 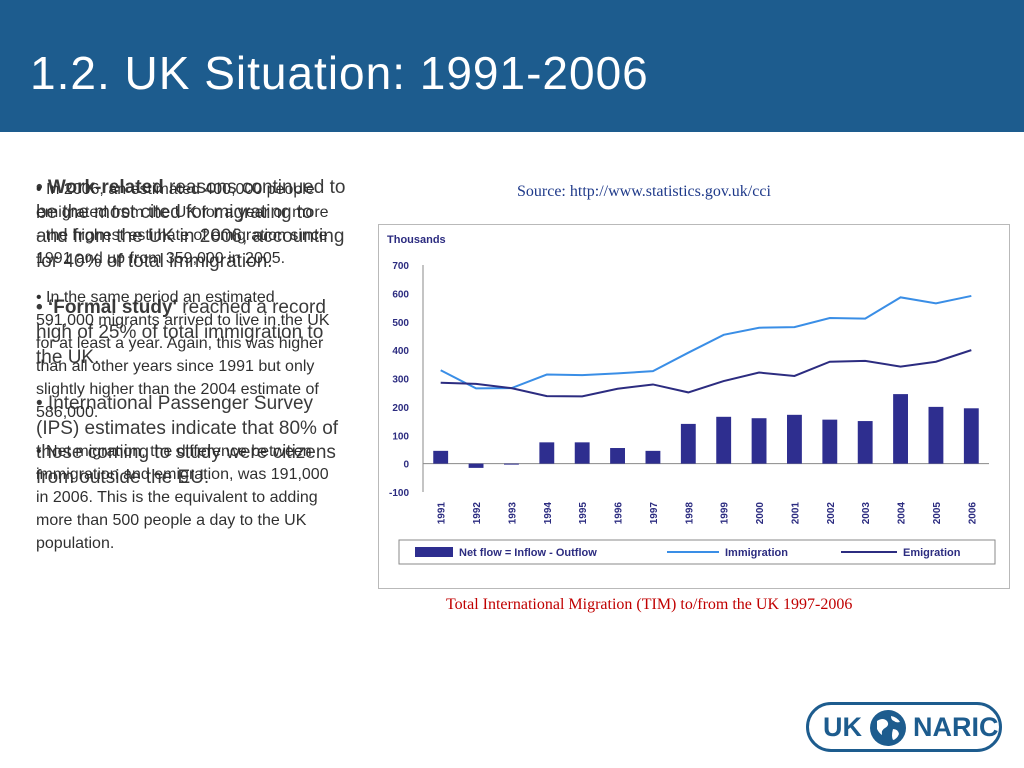 I want to click on legend-net-swatch, so click(x=434, y=552).